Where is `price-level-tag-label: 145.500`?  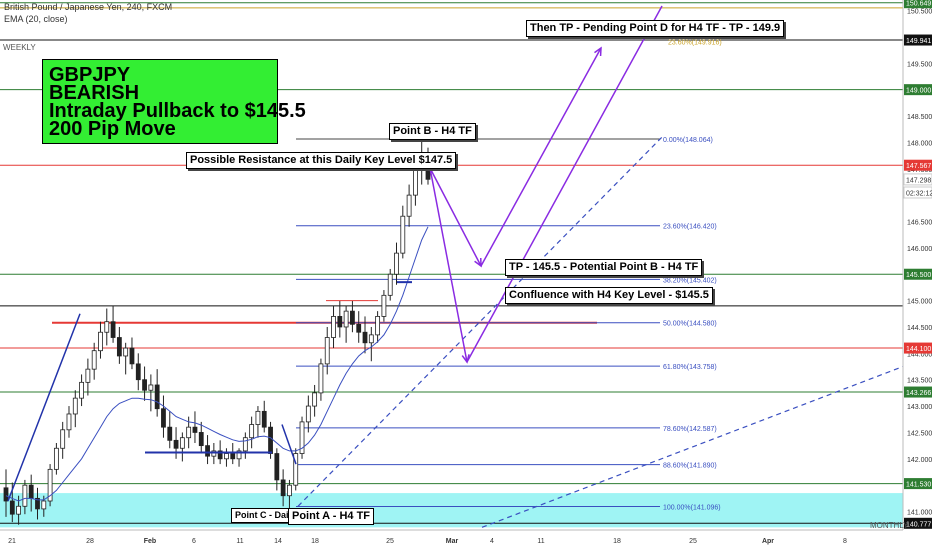
price-level-tag-label: 145.500 is located at coordinates (918, 275).